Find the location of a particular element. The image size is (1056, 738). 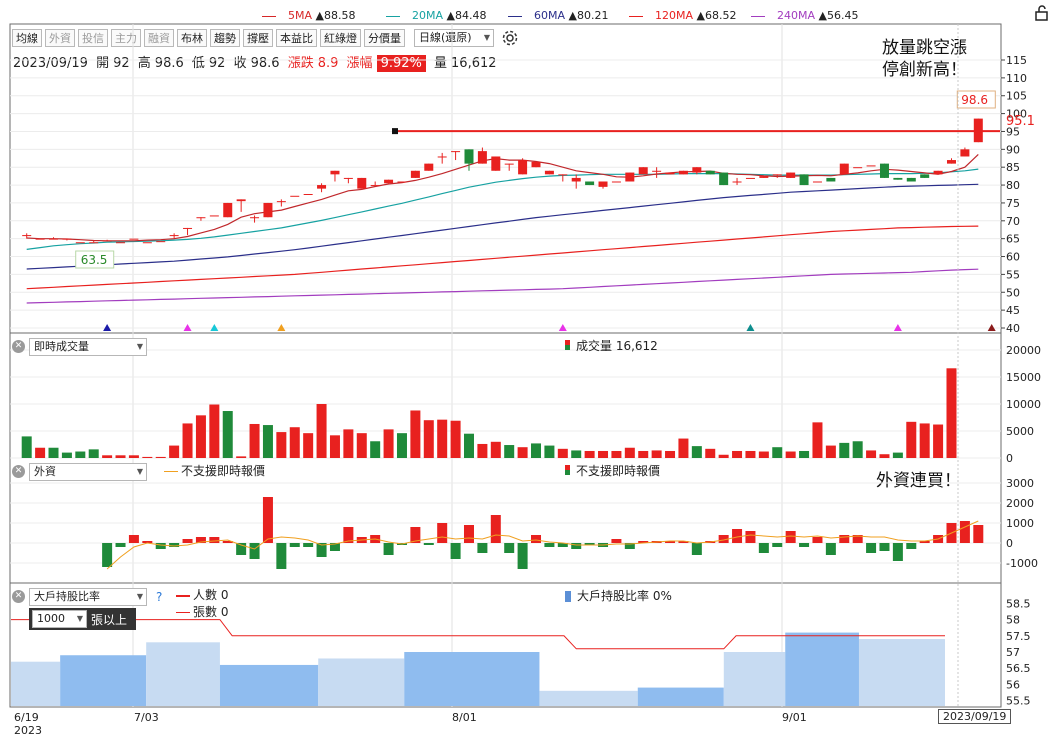

foreign-axis-label: 2000 is located at coordinates (1020, 503).